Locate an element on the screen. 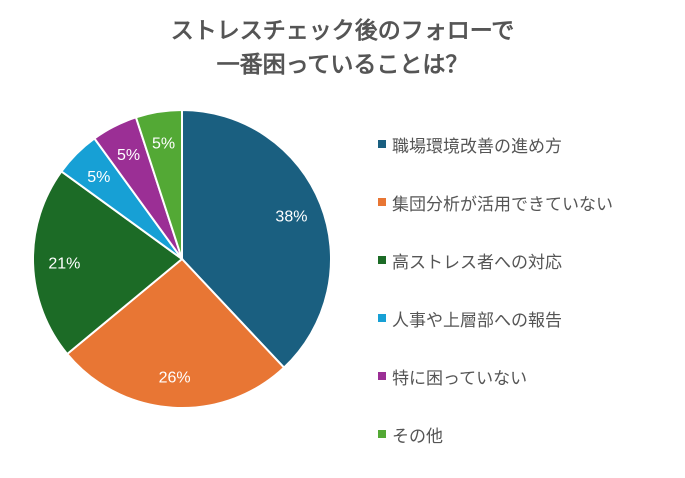 The image size is (685, 478). legend-label: 集団分析が活用できていない is located at coordinates (502, 204).